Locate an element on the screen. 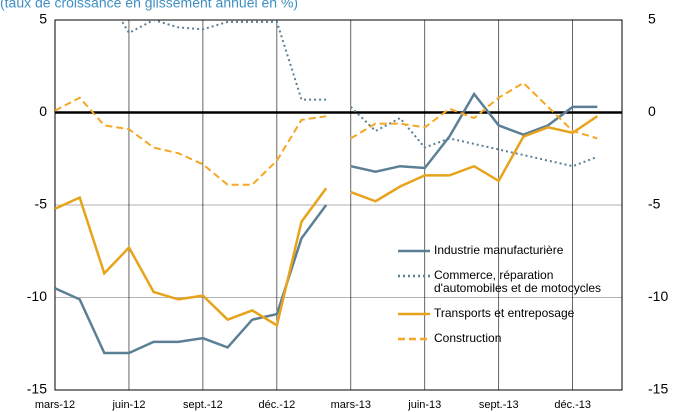  y-tick-label: -10 is located at coordinates (37, 296).